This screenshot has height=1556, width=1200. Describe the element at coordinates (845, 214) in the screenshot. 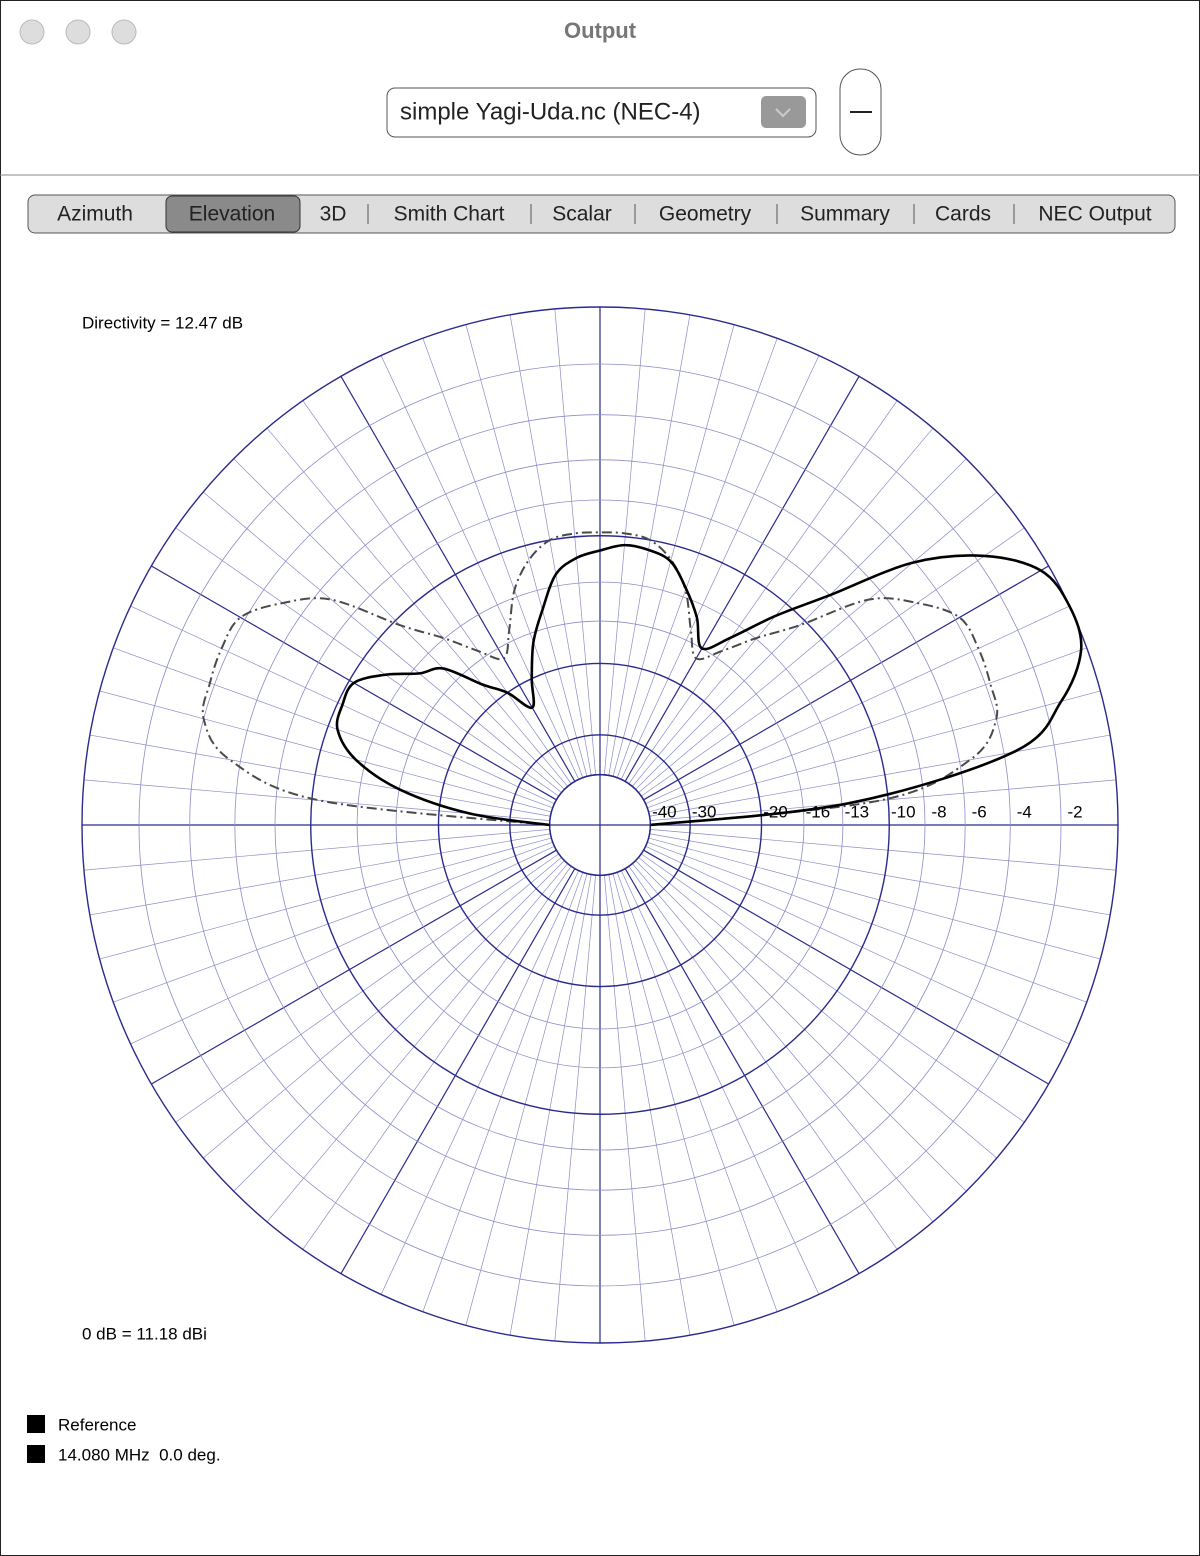

I see `tab: Summary` at that location.